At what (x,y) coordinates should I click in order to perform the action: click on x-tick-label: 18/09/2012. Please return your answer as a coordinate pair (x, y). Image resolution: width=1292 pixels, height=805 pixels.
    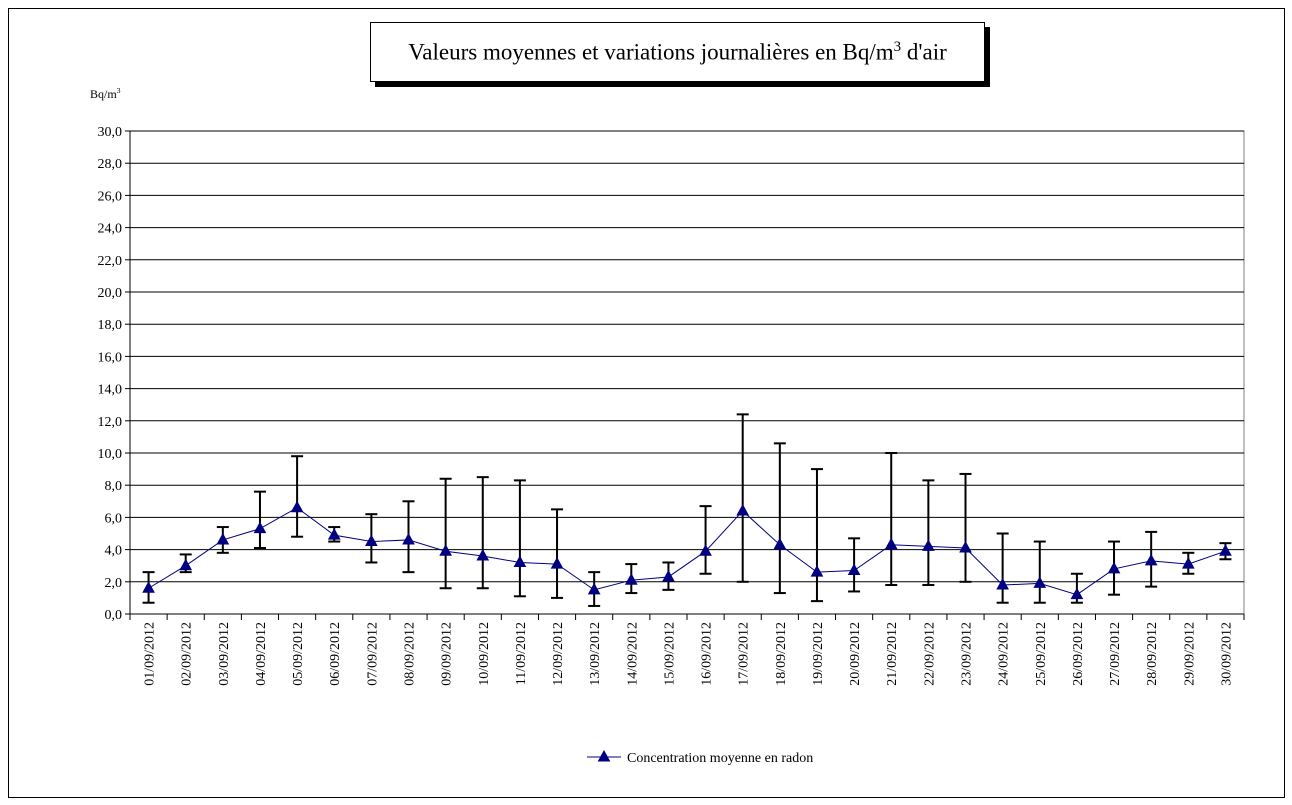
    Looking at the image, I should click on (781, 654).